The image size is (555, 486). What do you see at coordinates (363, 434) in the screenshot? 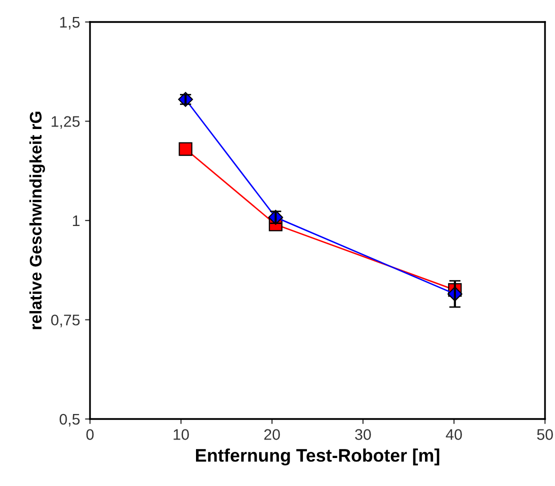
I see `x-tick-label: 30` at bounding box center [363, 434].